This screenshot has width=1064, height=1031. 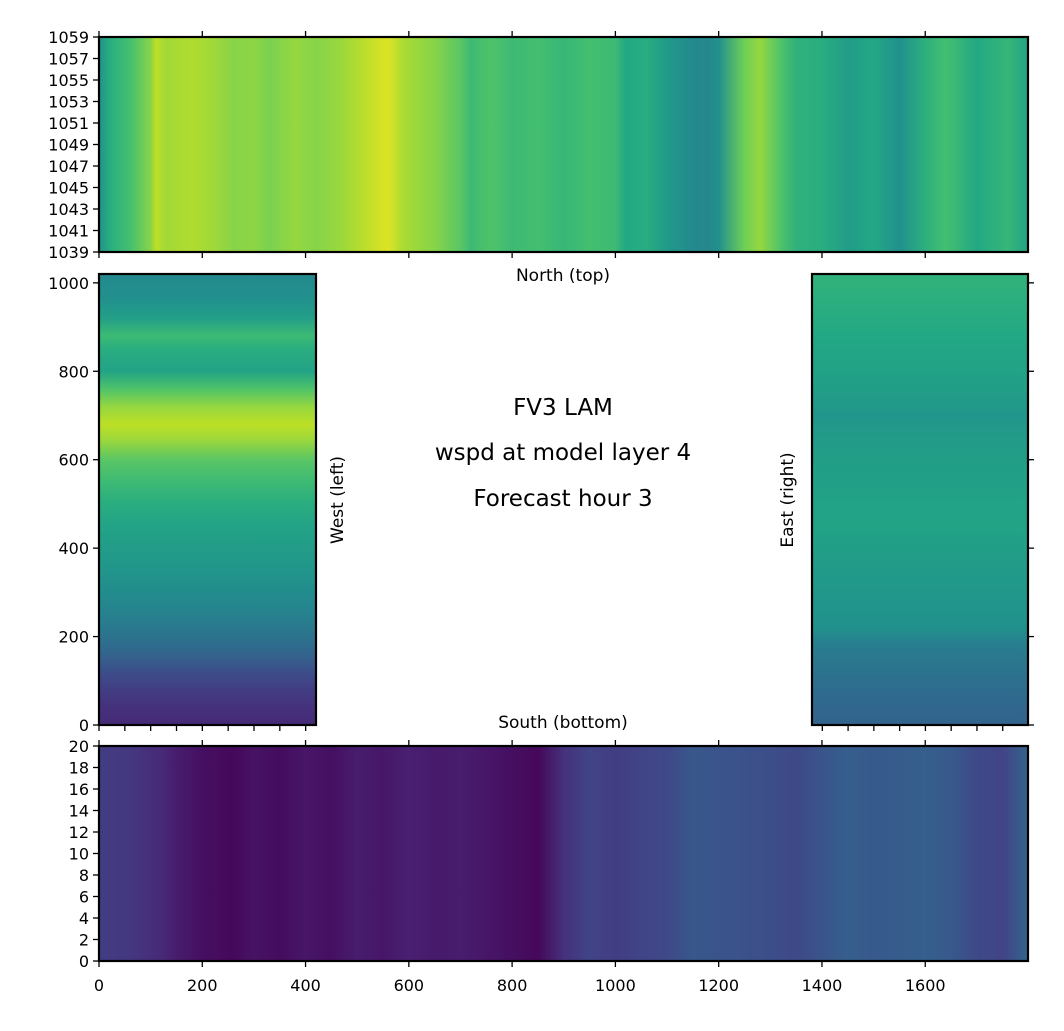 I want to click on west-ytick-label: 1000, so click(x=68, y=283).